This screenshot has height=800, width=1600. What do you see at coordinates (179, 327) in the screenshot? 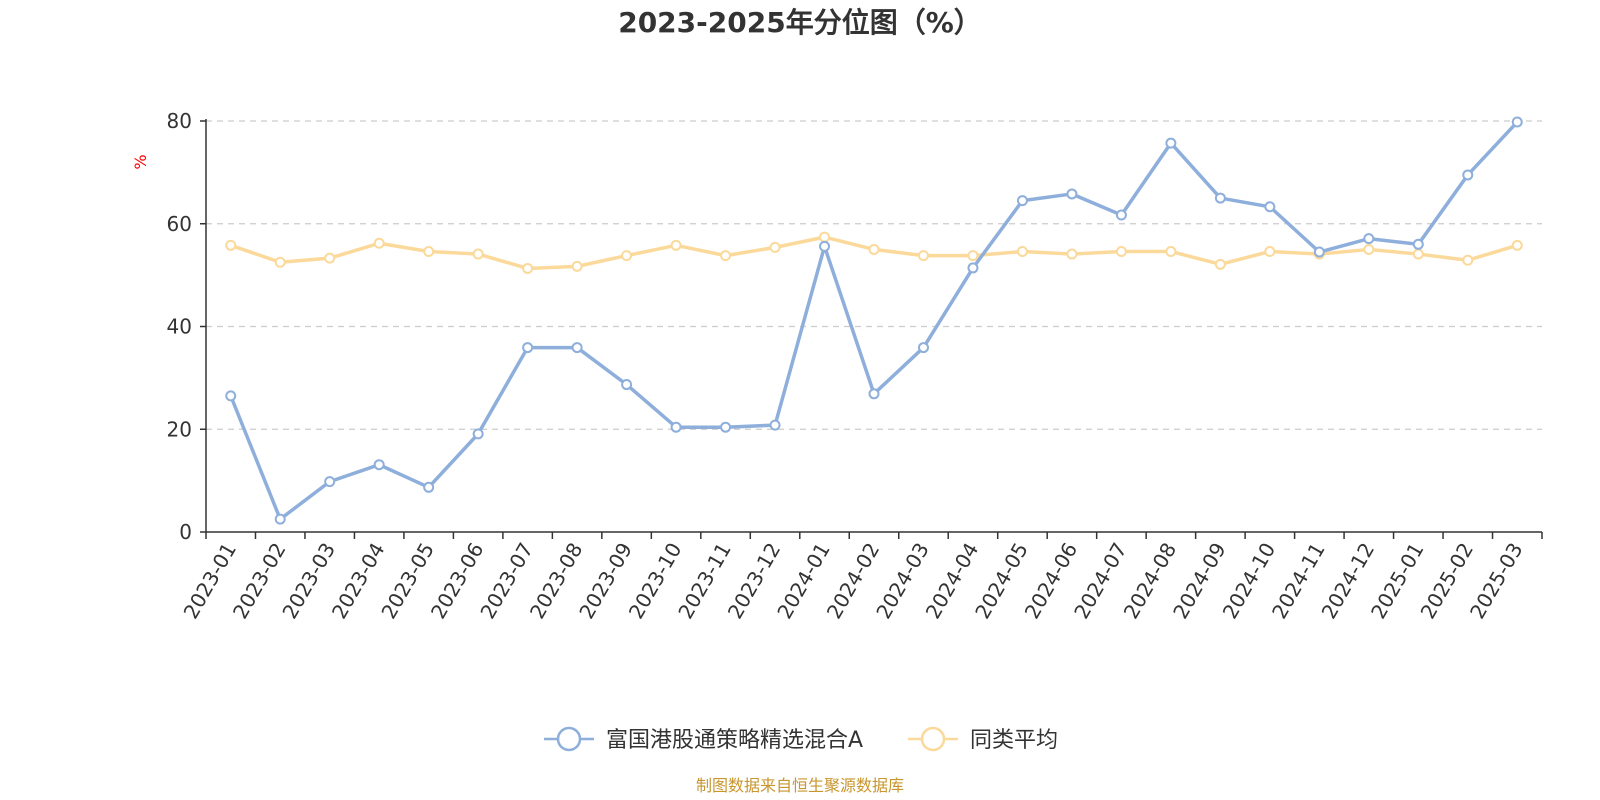
I see `y-tick-label: 40` at bounding box center [179, 327].